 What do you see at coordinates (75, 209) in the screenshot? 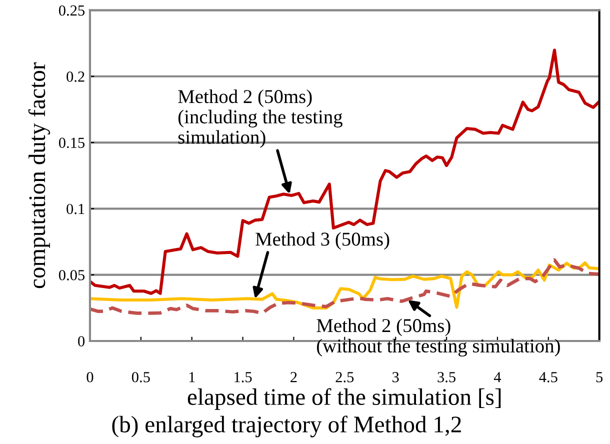
I see `y-tick-label: 0.1` at bounding box center [75, 209].